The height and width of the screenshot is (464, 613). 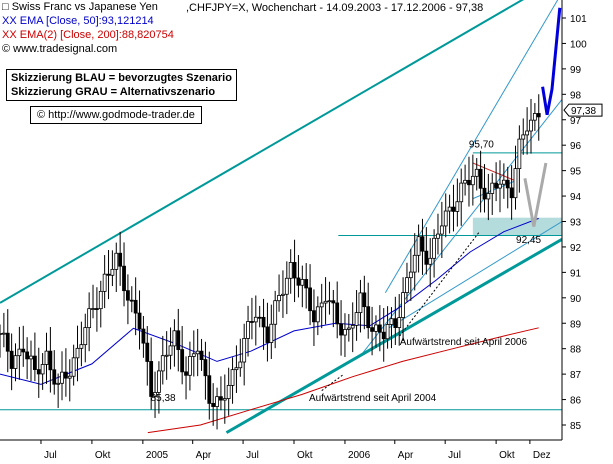 What do you see at coordinates (121, 115) in the screenshot?
I see `url-link: http://www.godmode-trader.de` at bounding box center [121, 115].